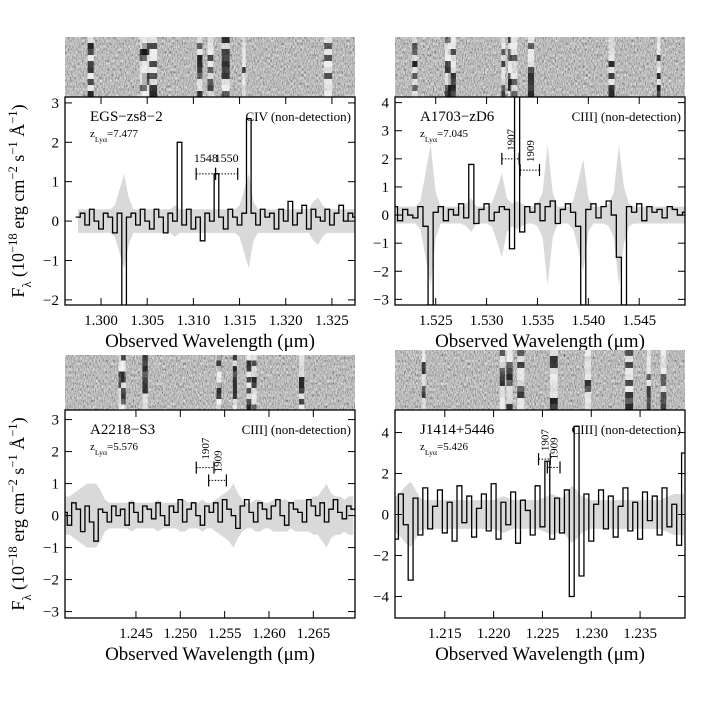 The width and height of the screenshot is (720, 720). I want to click on text-part: erg cm, so click(18, 207).